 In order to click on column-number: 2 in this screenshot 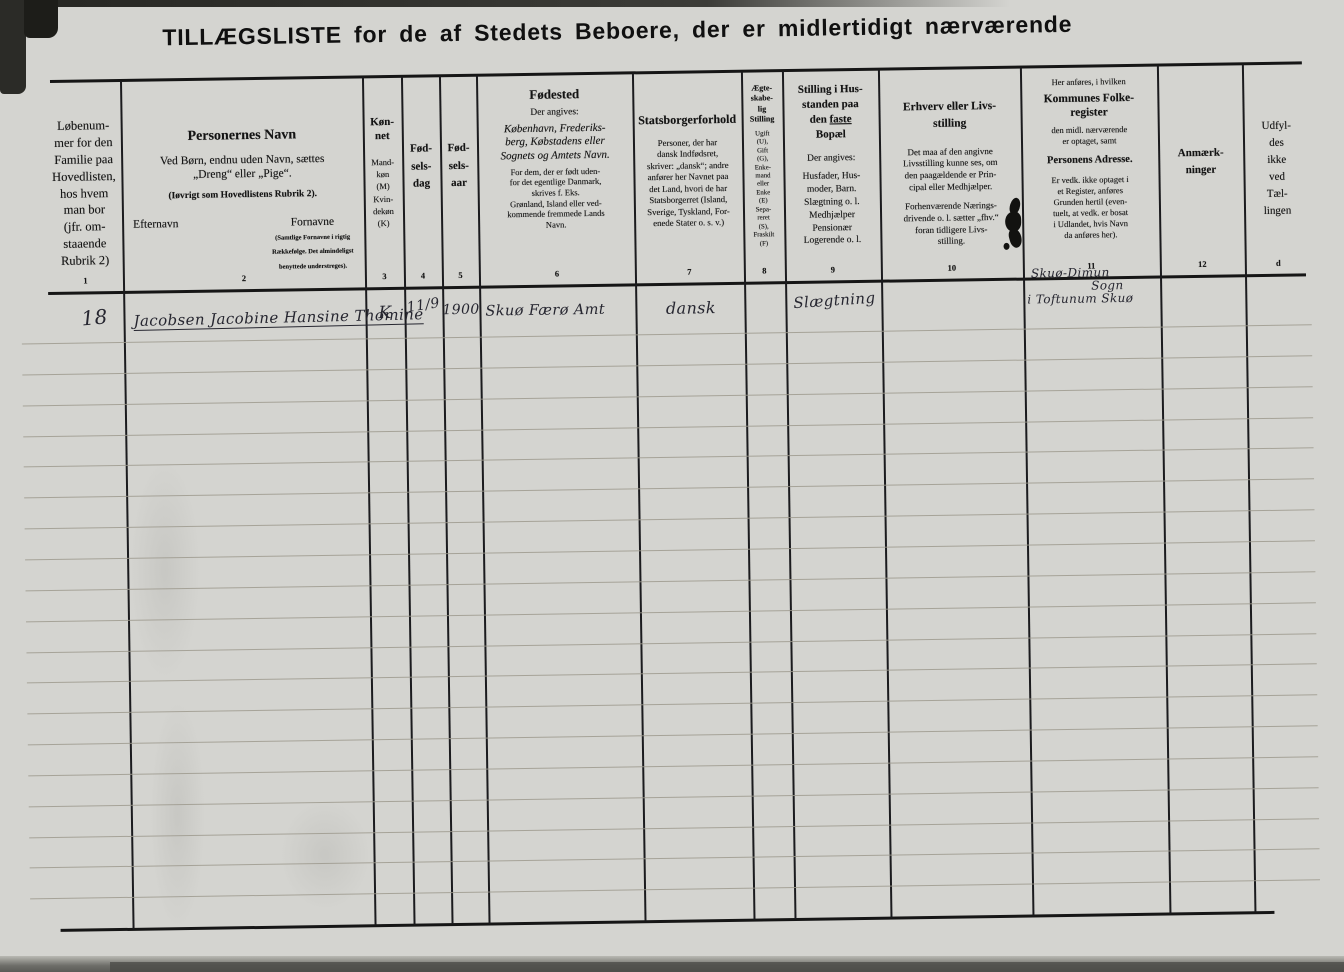, I will do `click(244, 278)`.